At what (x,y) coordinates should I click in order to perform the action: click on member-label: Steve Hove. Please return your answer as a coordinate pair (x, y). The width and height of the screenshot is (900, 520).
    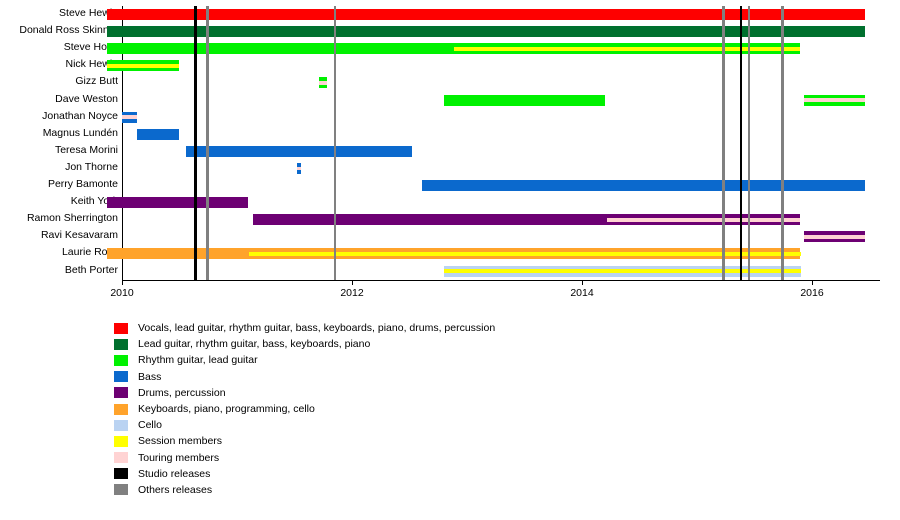
    Looking at the image, I should click on (90, 47).